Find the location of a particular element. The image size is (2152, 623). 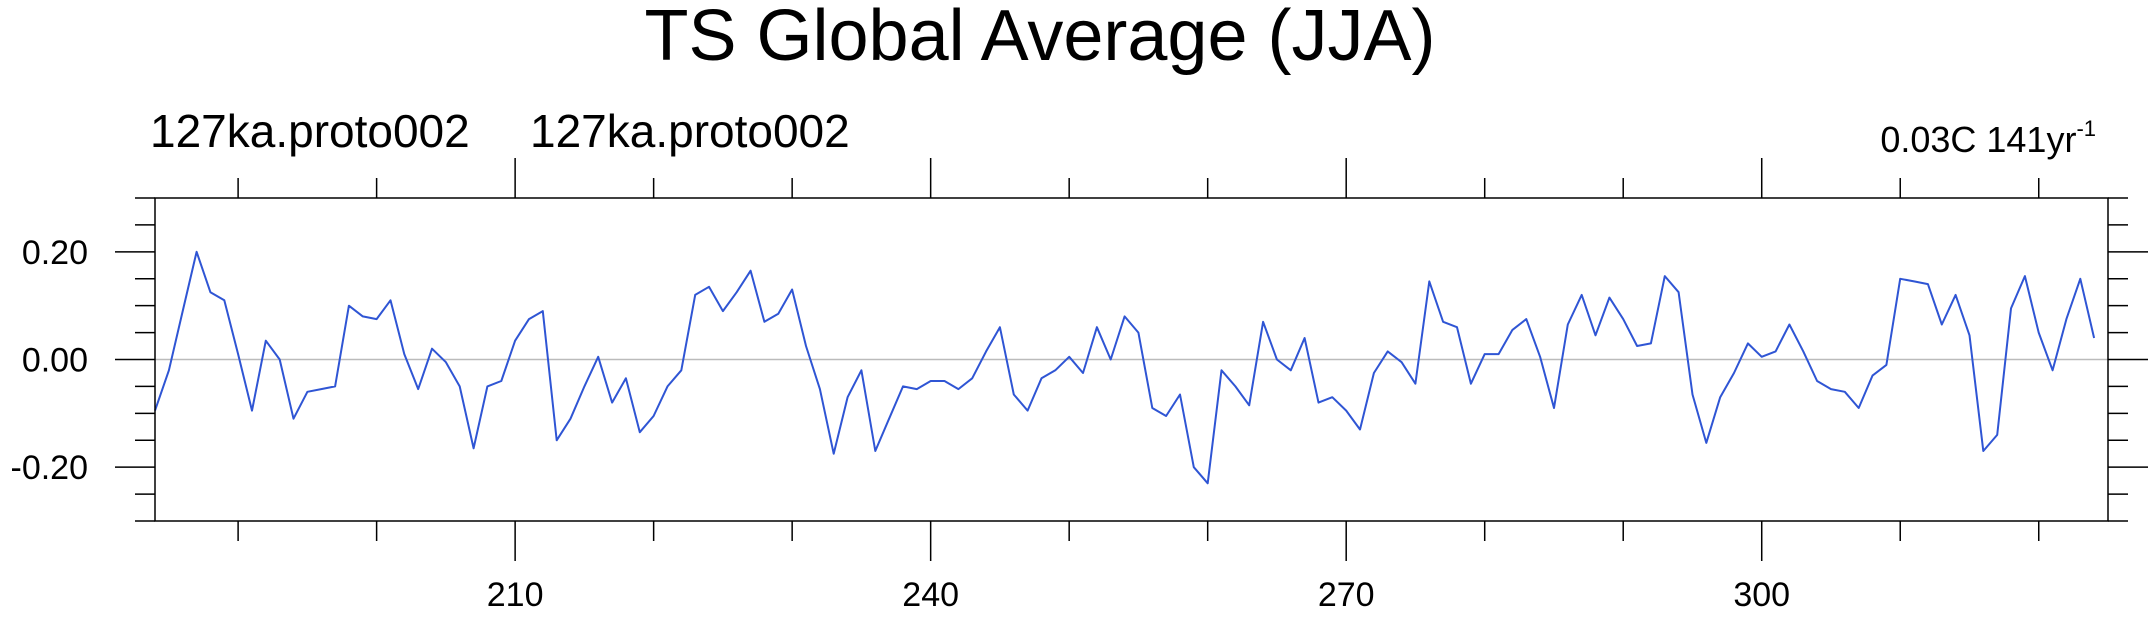

trend-label-base: 0.03C 141yr is located at coordinates (1978, 139).